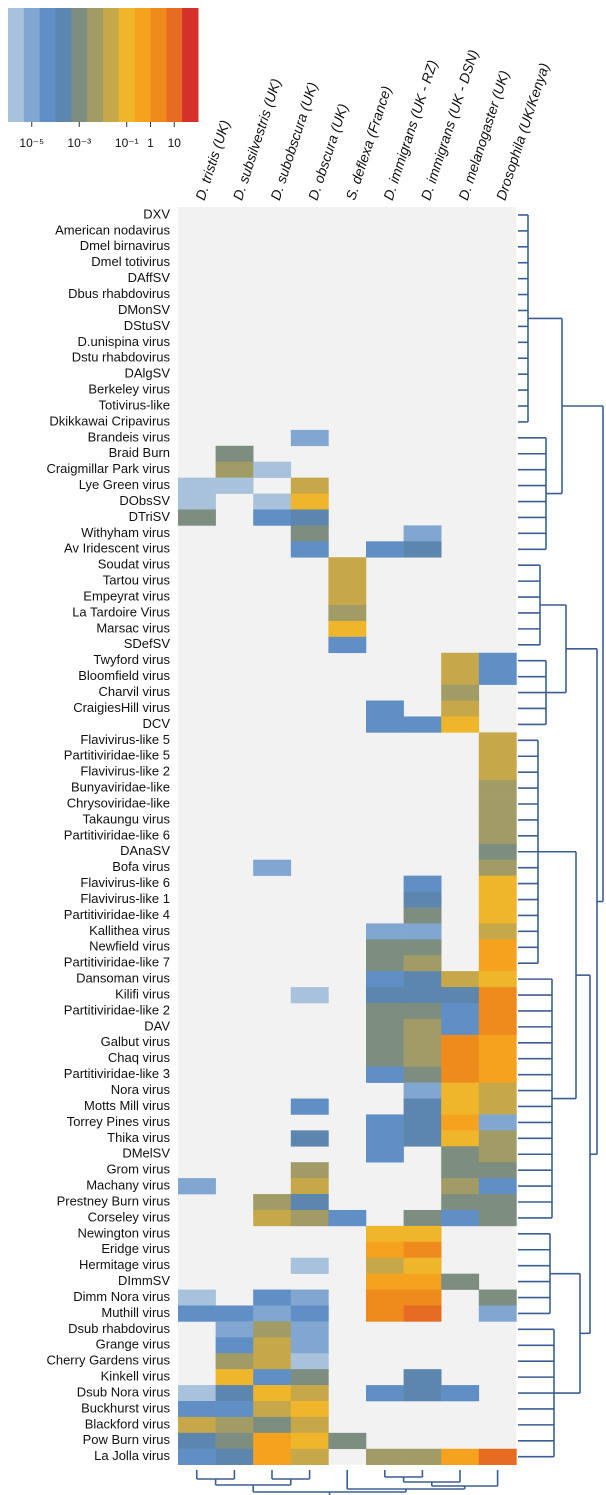  What do you see at coordinates (117, 834) in the screenshot?
I see `row-label: Partitiviridae-like 6` at bounding box center [117, 834].